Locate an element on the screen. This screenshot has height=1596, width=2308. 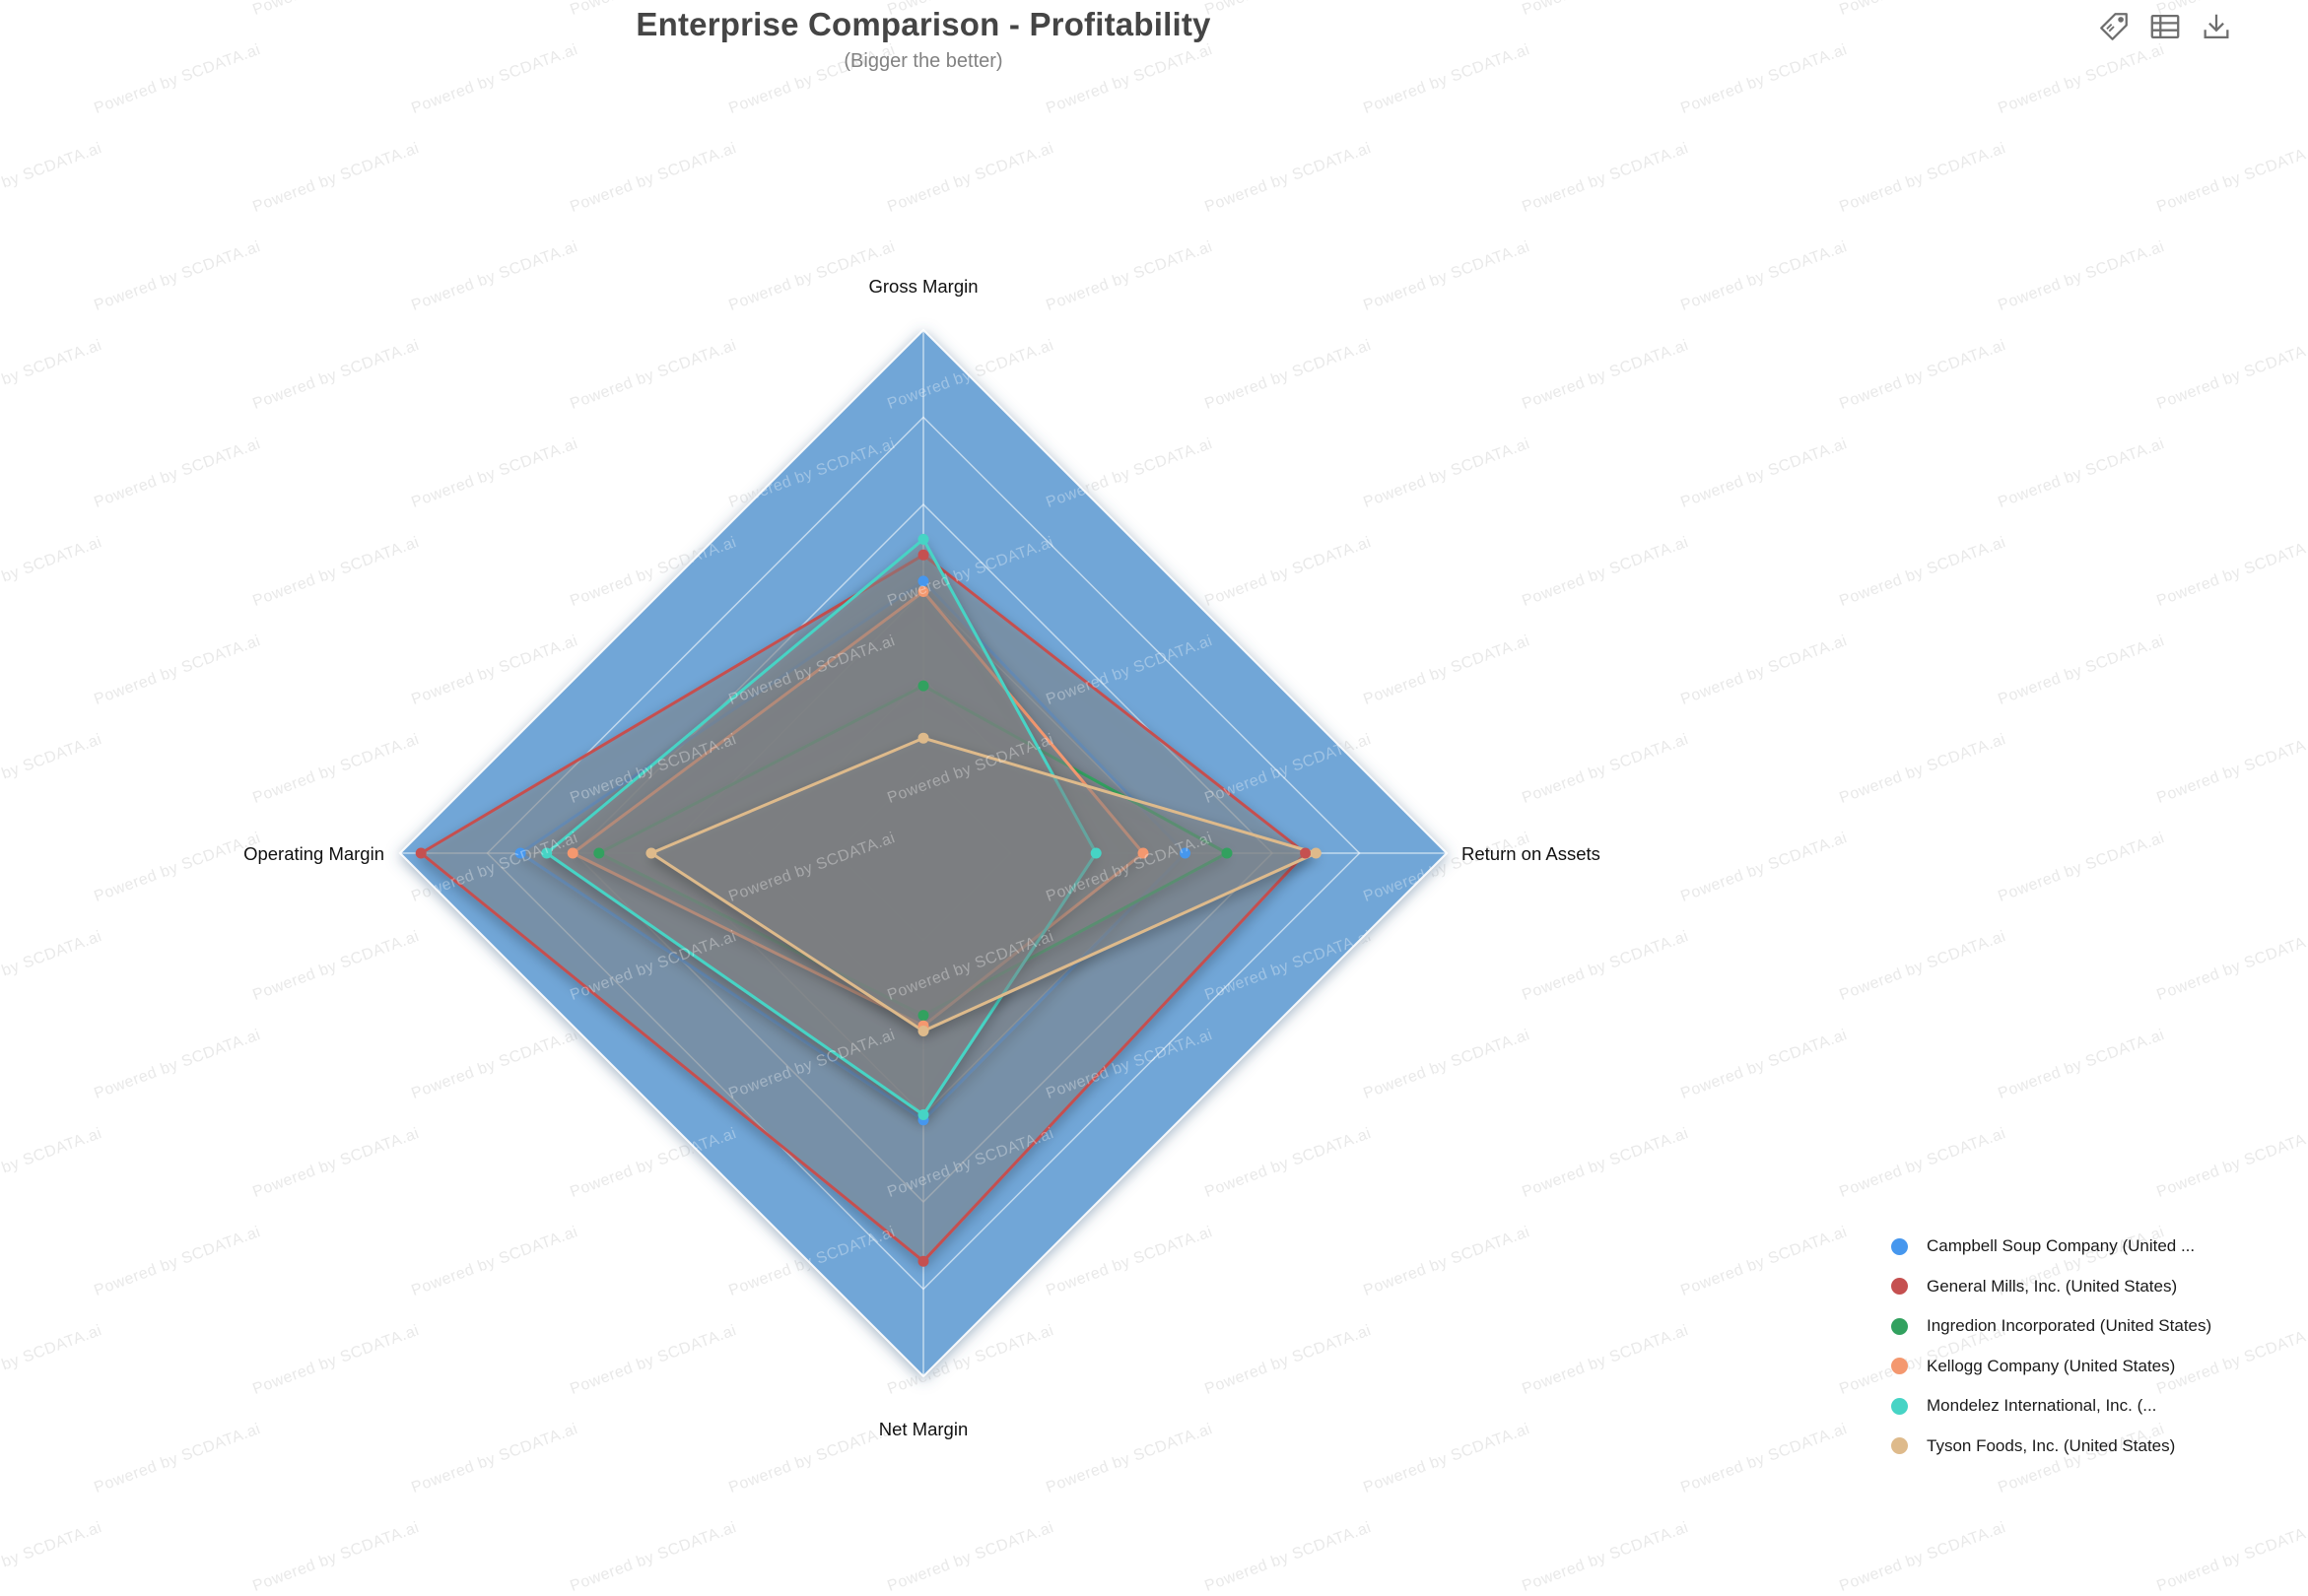
legend-item: Kellogg Company (United States) is located at coordinates (2051, 1366).